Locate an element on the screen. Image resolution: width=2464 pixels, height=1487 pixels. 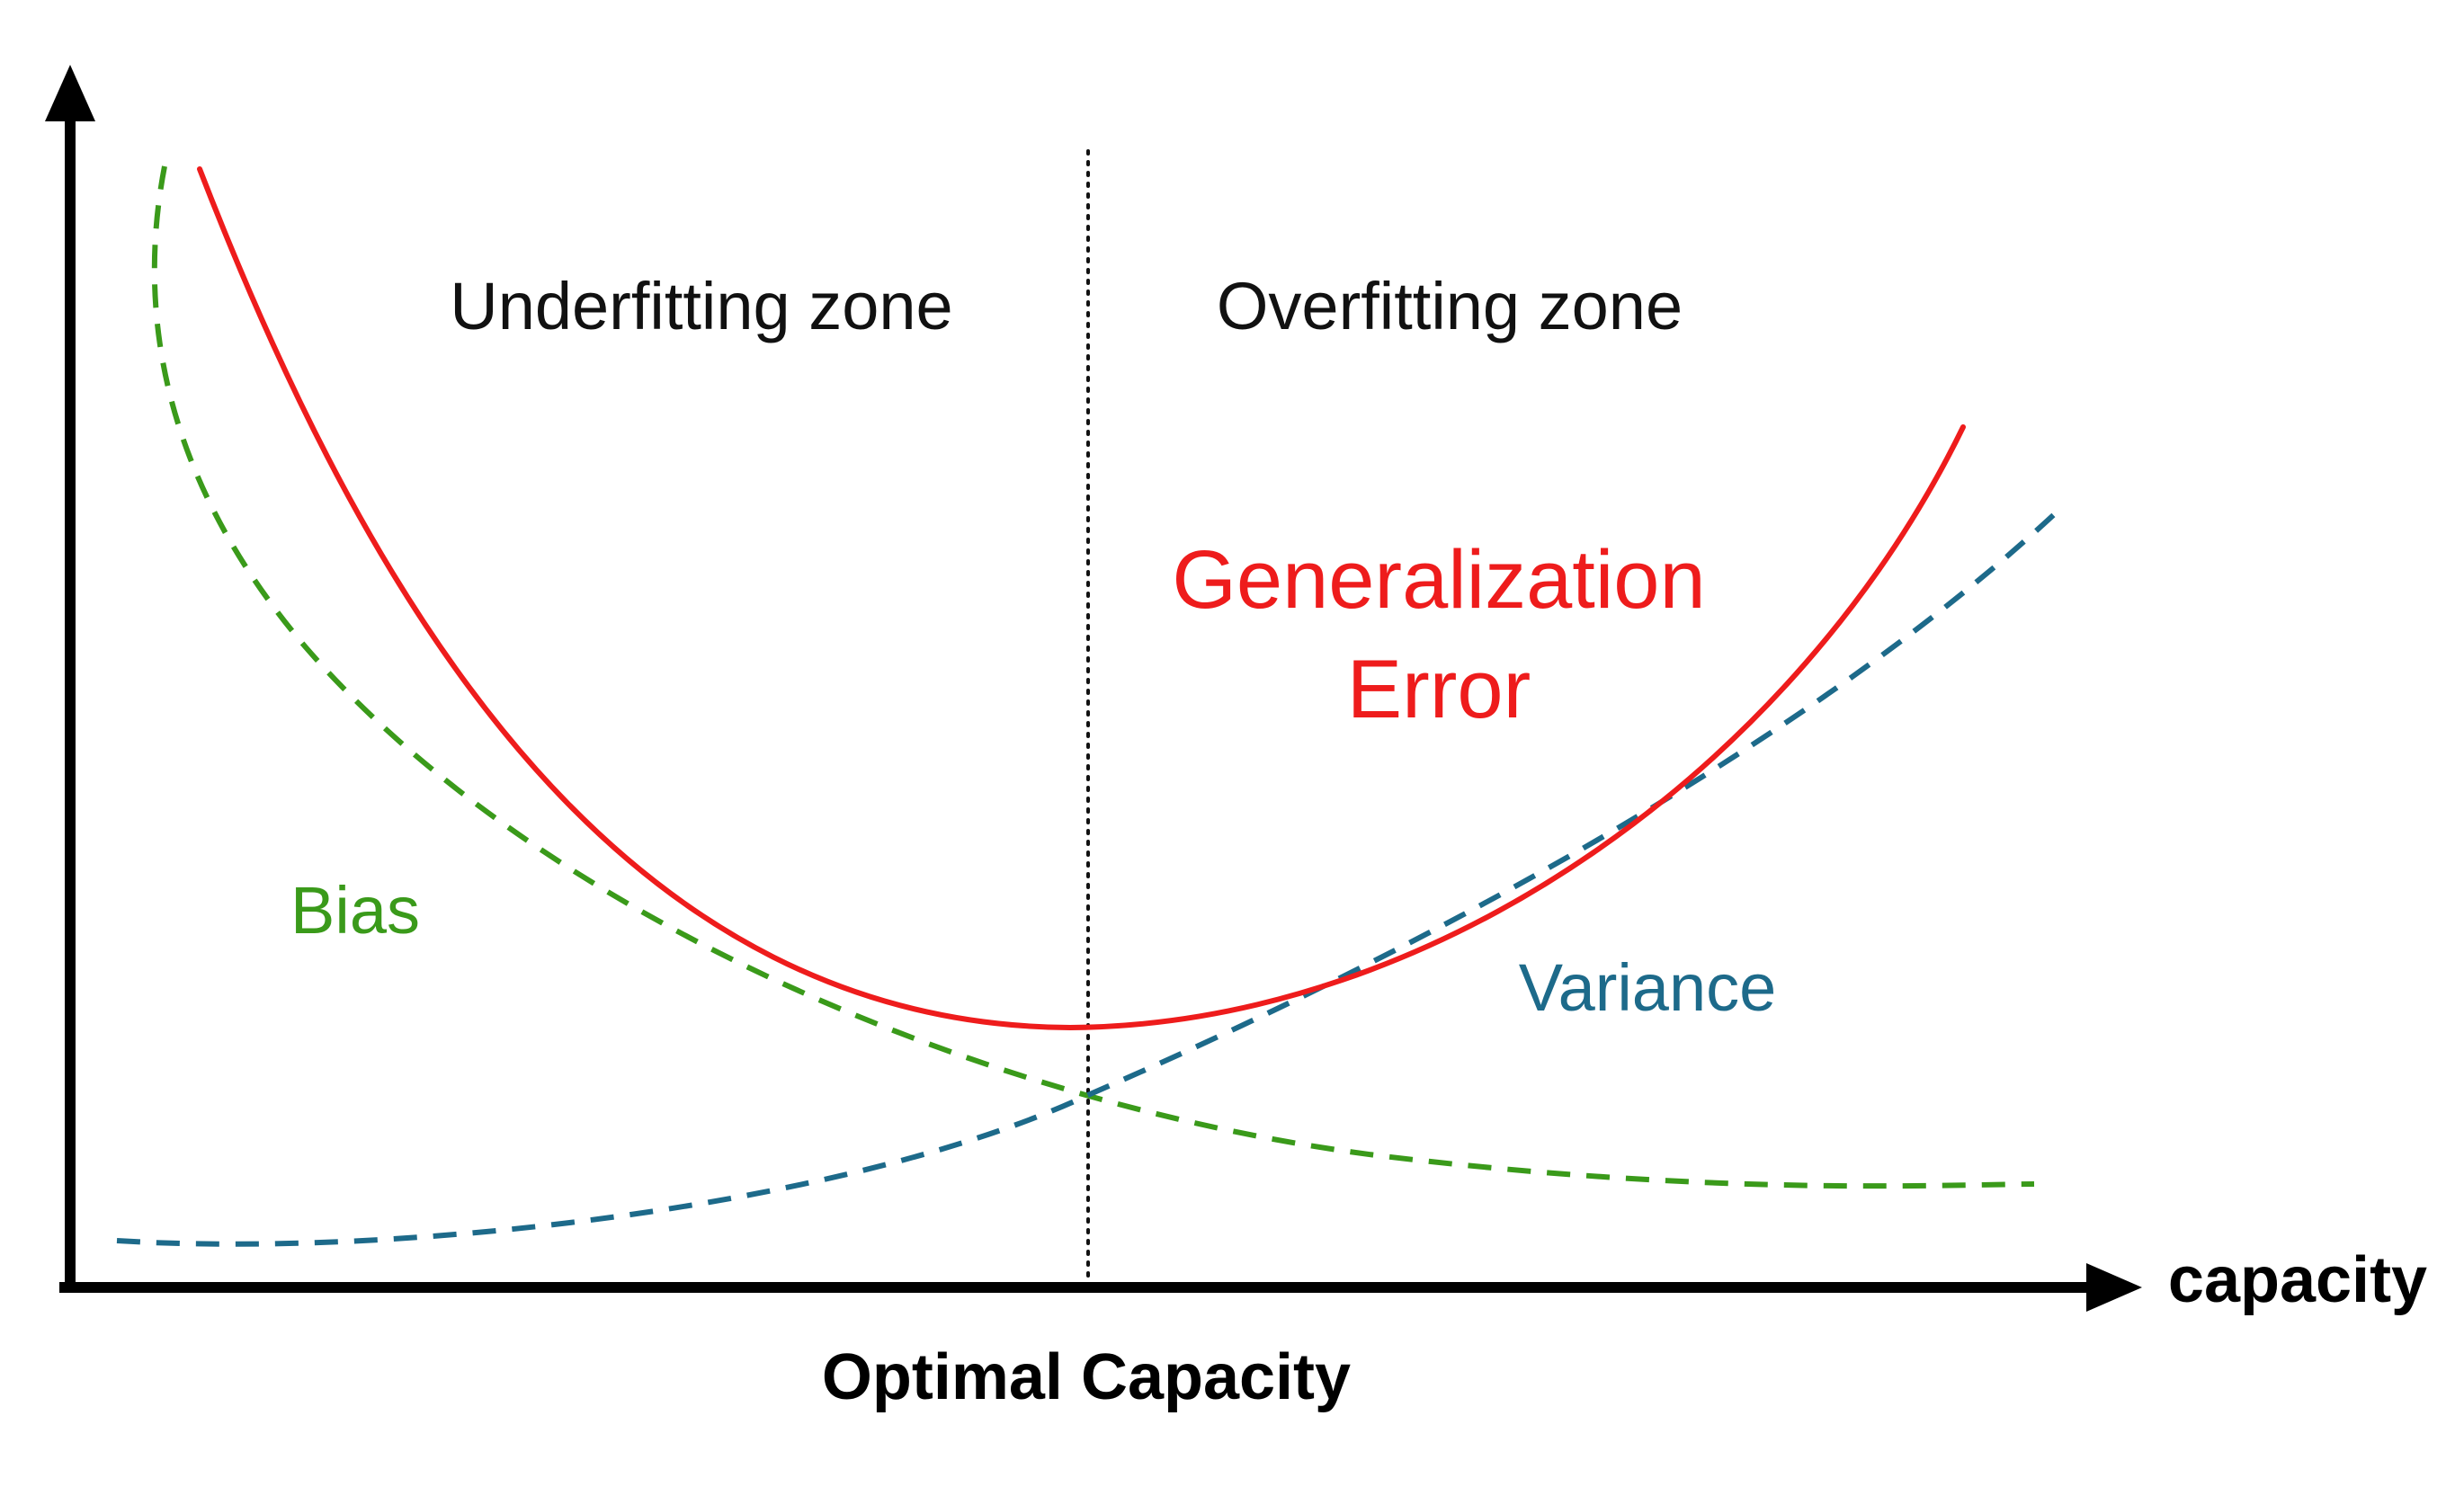
overfitting-zone-label: Overfitting zone is located at coordinates (1450, 306).